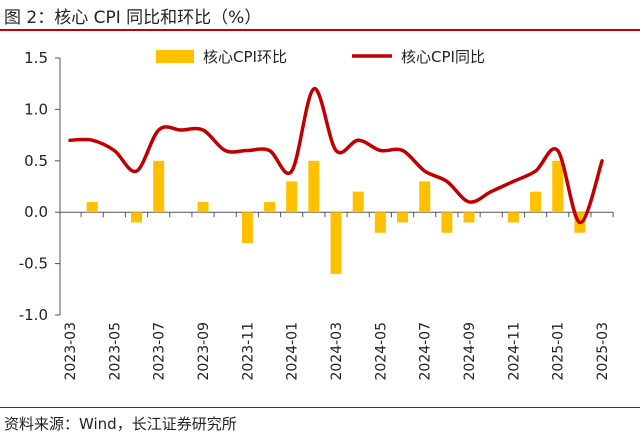 The height and width of the screenshot is (434, 640). What do you see at coordinates (36, 212) in the screenshot?
I see `y-tick-label: 0.0` at bounding box center [36, 212].